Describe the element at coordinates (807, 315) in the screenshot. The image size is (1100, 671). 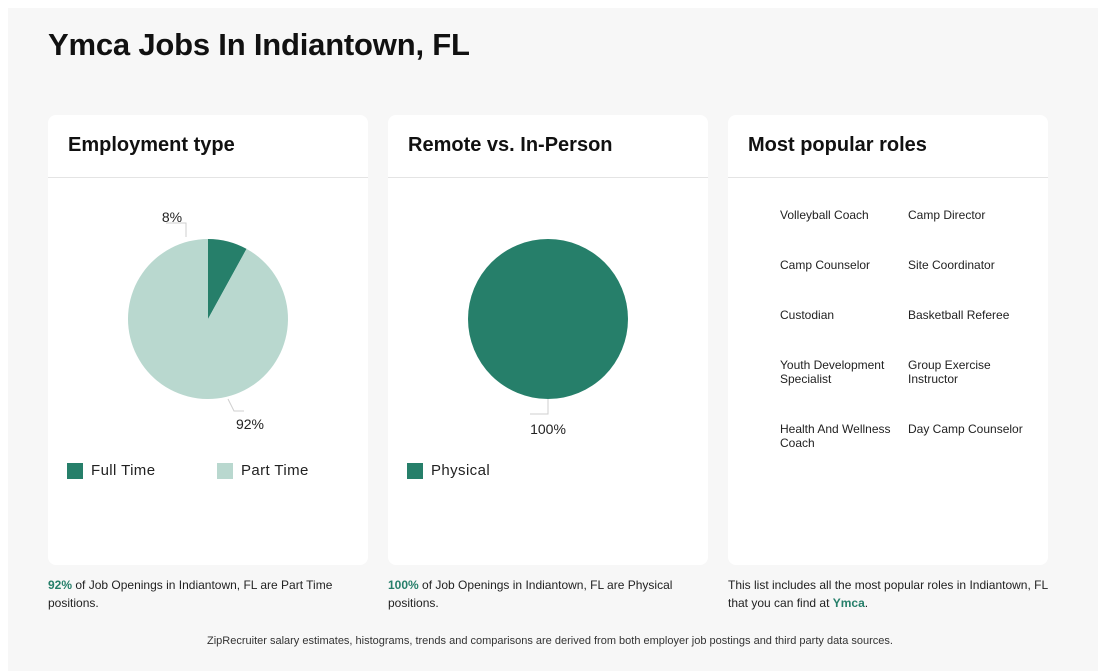
I see `role-item: Custodian` at that location.